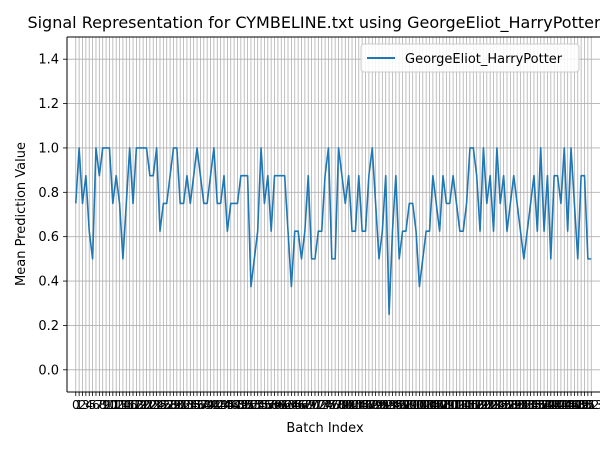 This screenshot has width=600, height=450. Describe the element at coordinates (180, 405) in the screenshot. I see `x-tick-label: 31` at that location.